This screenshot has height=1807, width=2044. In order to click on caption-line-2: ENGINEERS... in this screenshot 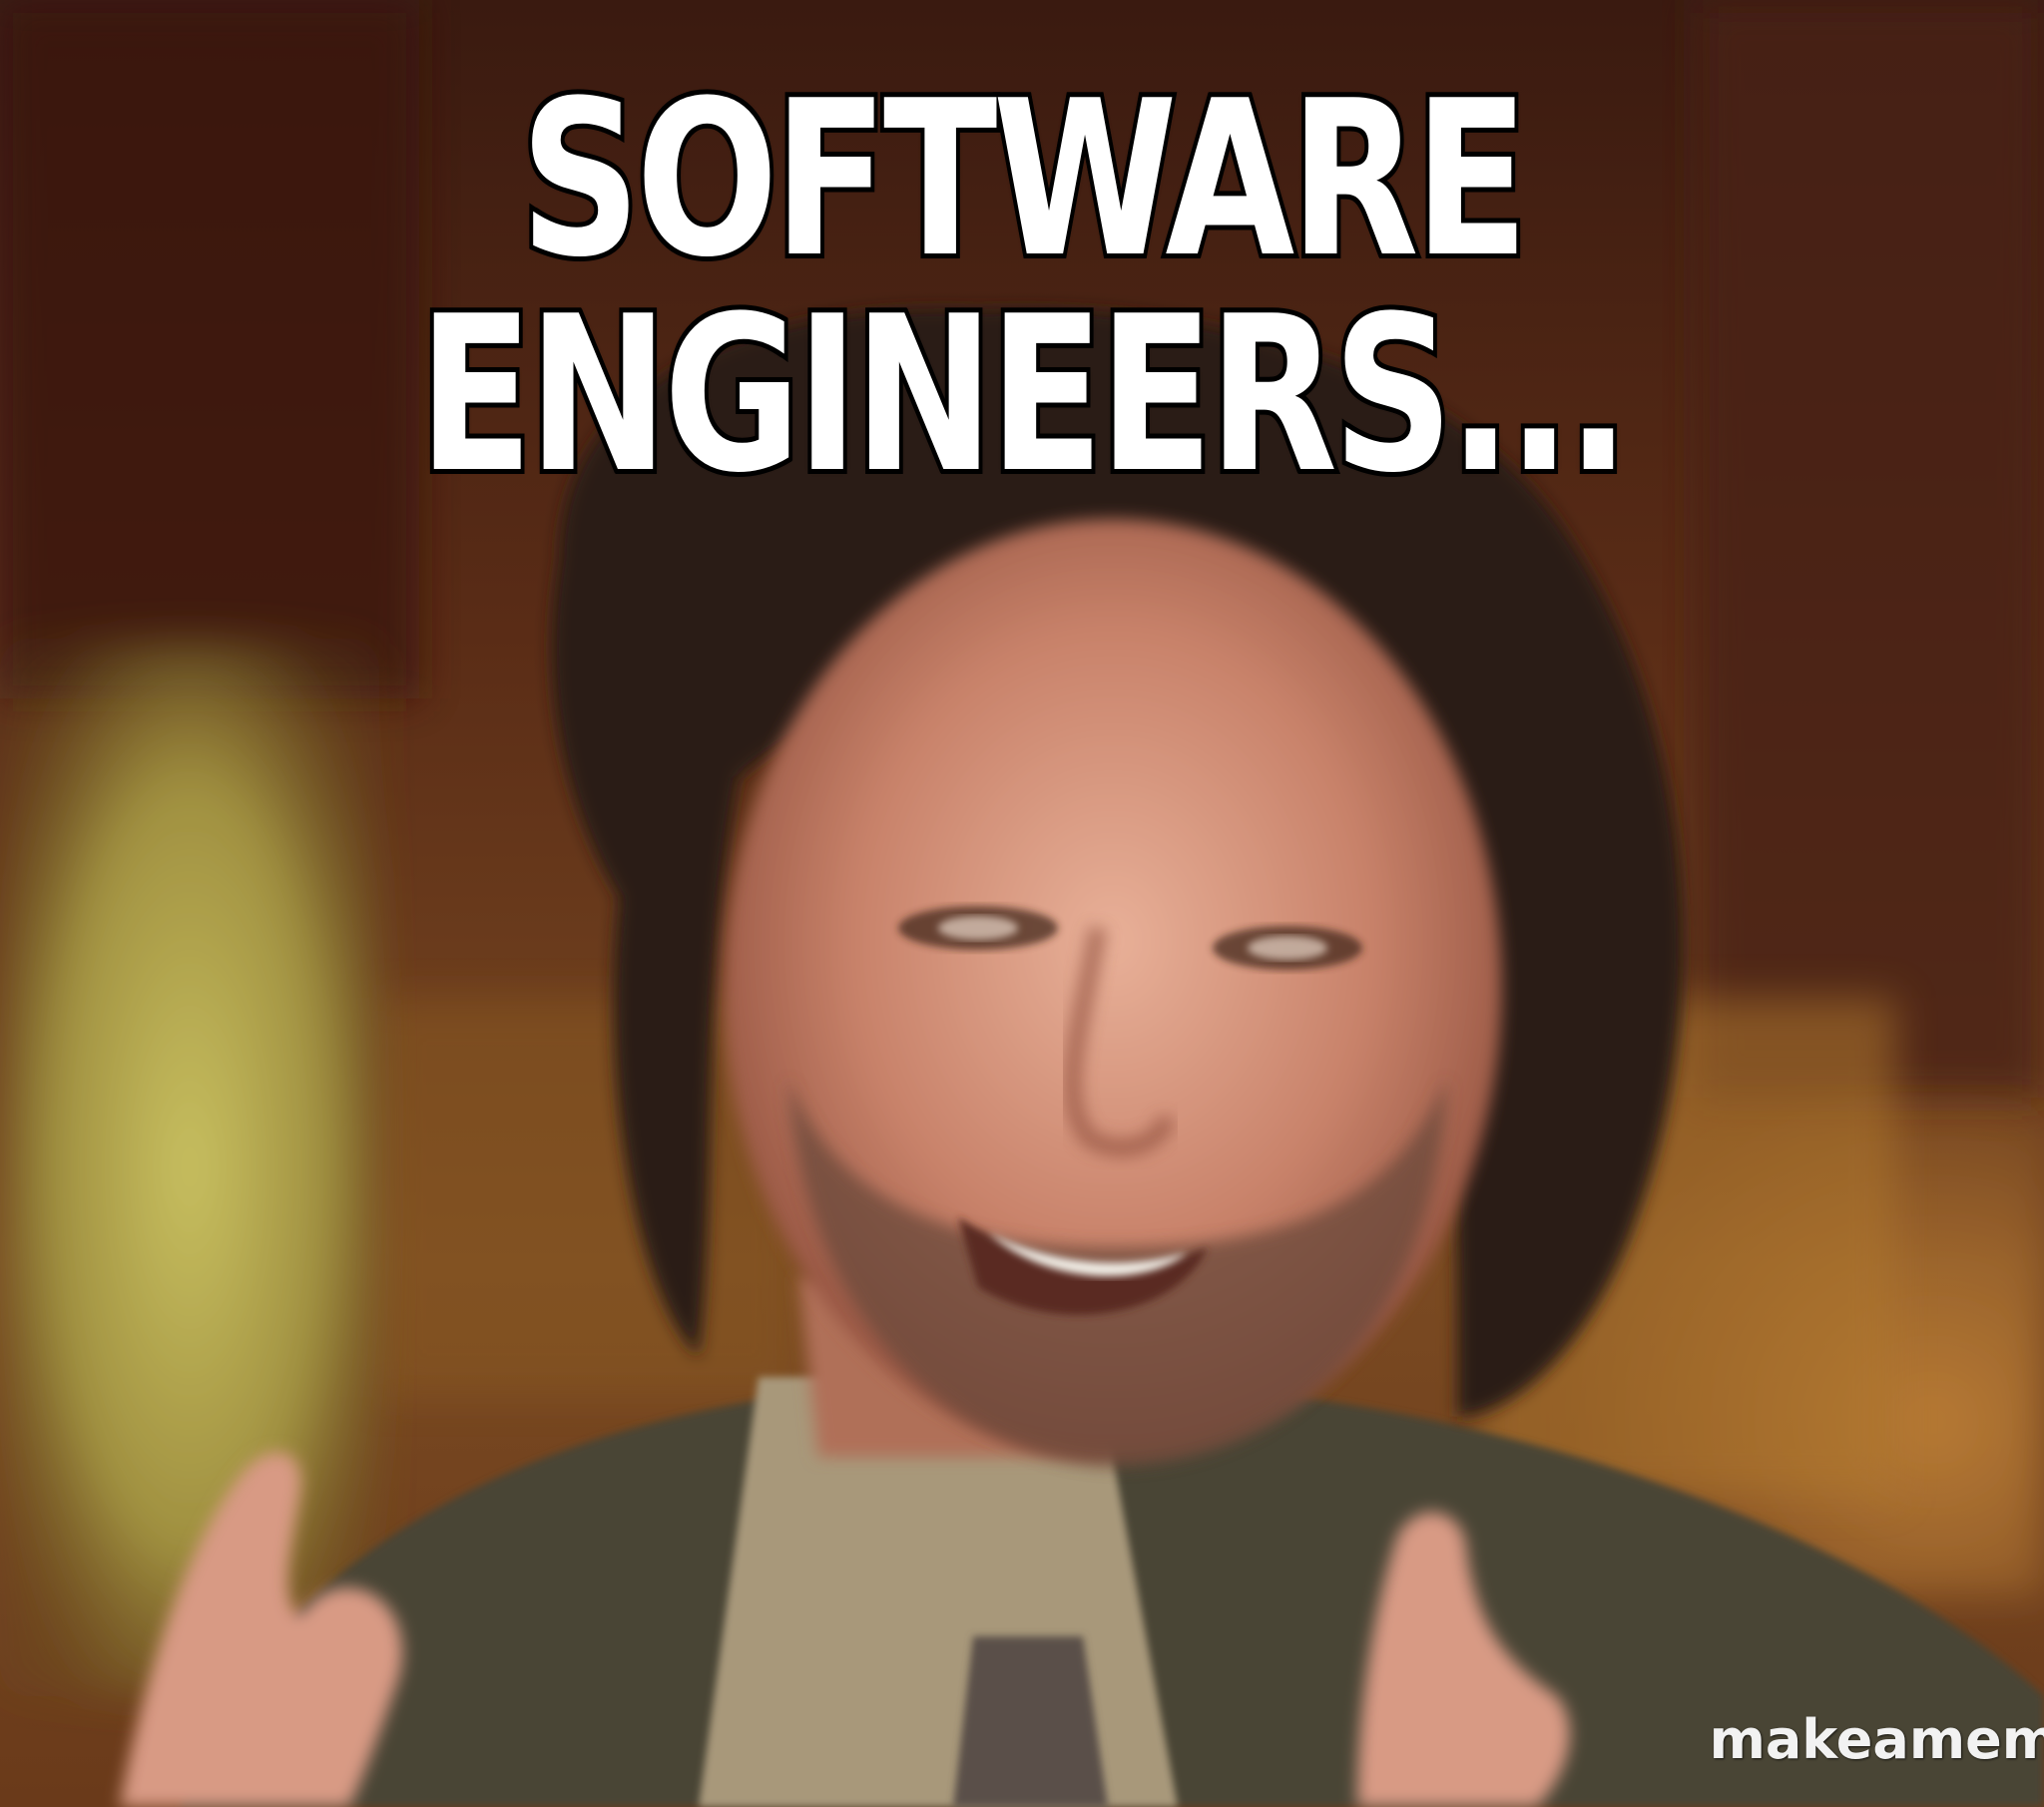, I will do `click(1024, 394)`.